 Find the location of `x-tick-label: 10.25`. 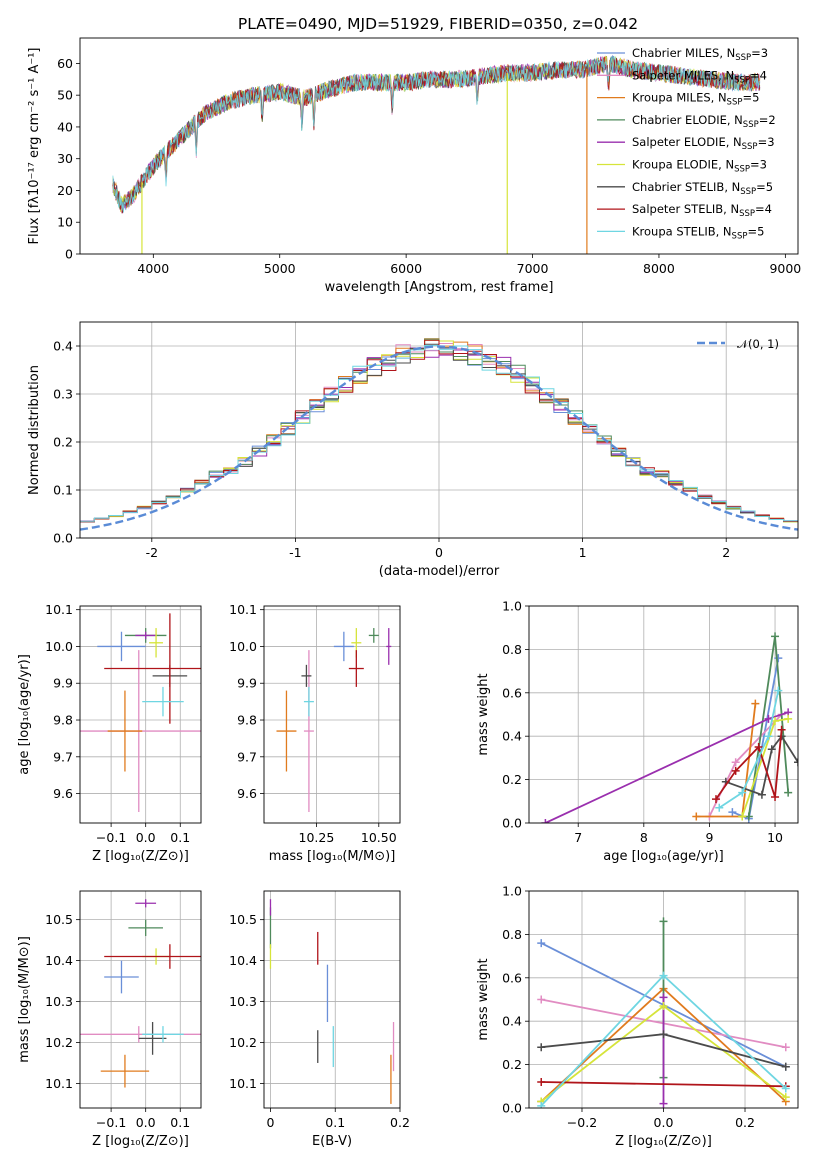

x-tick-label: 10.25 is located at coordinates (317, 837).